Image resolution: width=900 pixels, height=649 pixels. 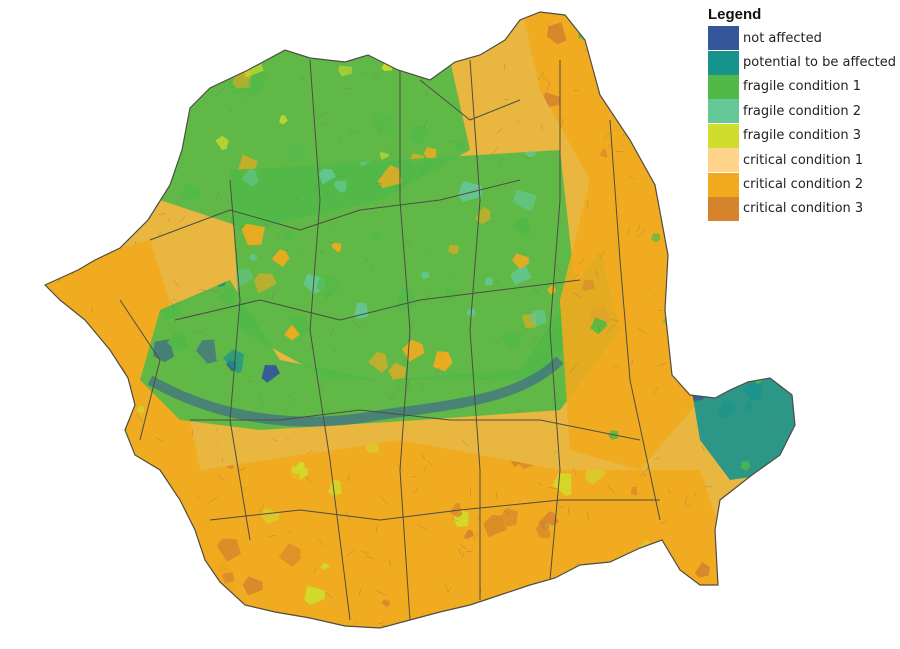 I want to click on not-affected-streak, so click(x=355, y=391).